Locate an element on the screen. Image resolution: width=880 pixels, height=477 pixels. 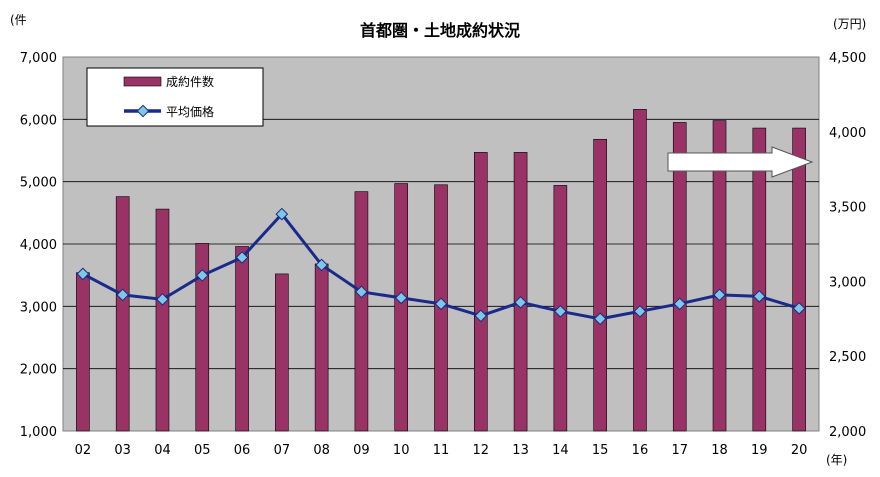
left-tick-label: 7,000 is located at coordinates (38, 58).